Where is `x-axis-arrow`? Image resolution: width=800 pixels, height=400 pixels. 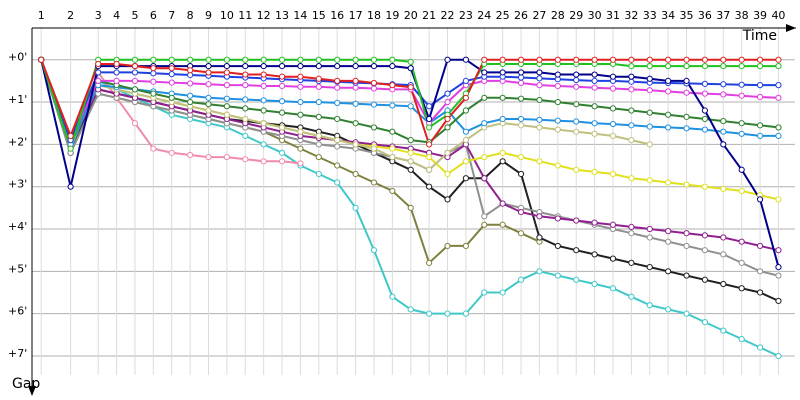
x-axis-arrow is located at coordinates (791, 28).